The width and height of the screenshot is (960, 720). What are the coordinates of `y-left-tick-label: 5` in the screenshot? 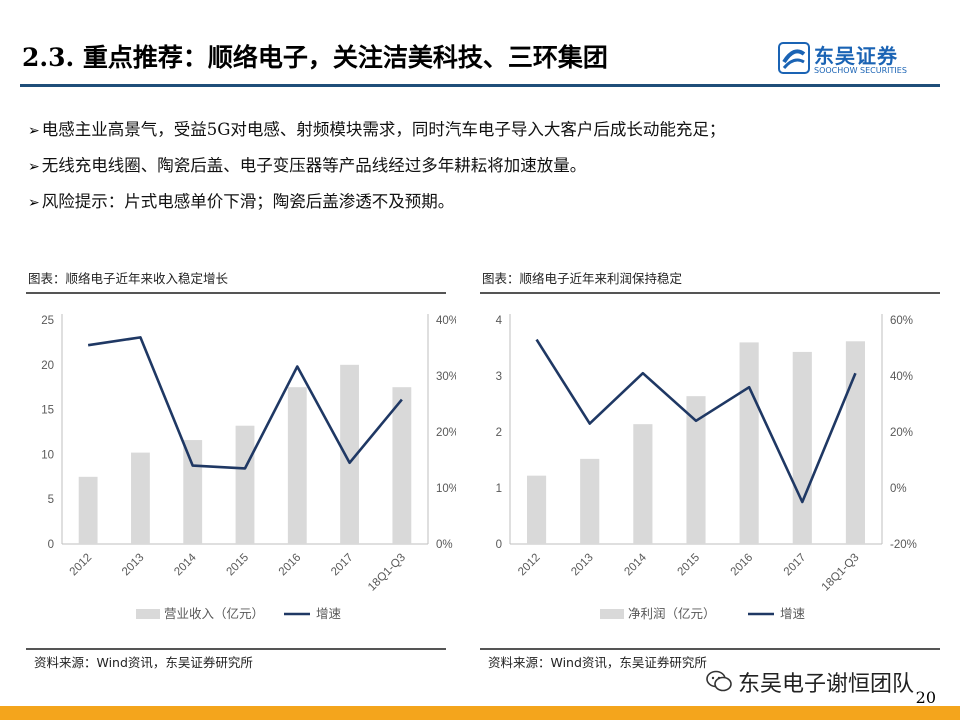 It's located at (51, 500).